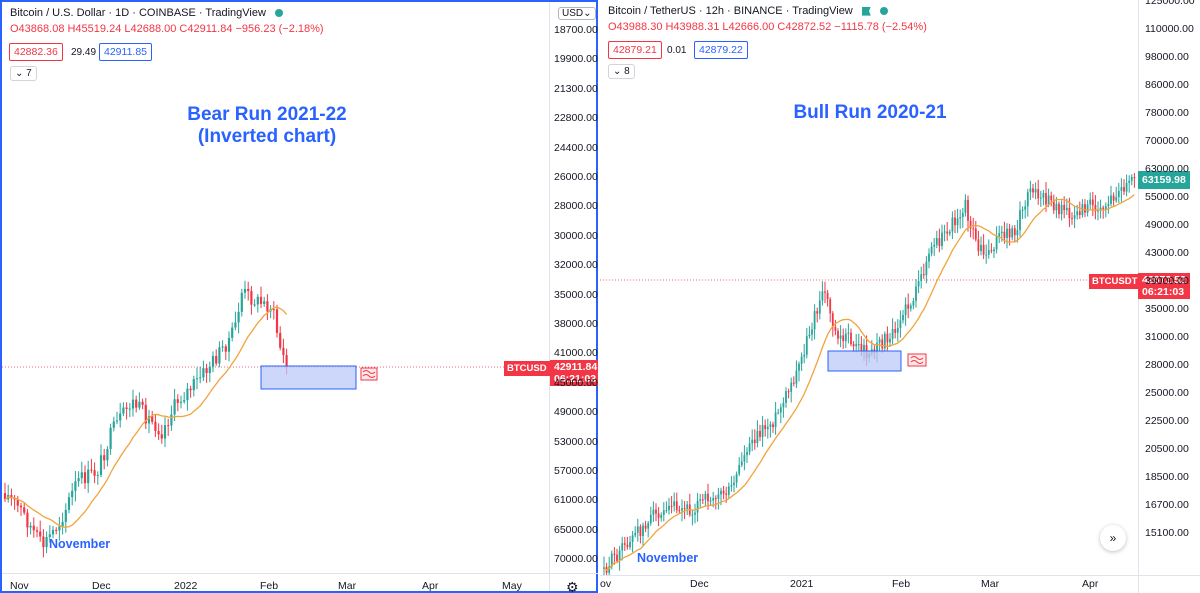  I want to click on left-price-axis-tick-12: 45000.00, so click(576, 382).